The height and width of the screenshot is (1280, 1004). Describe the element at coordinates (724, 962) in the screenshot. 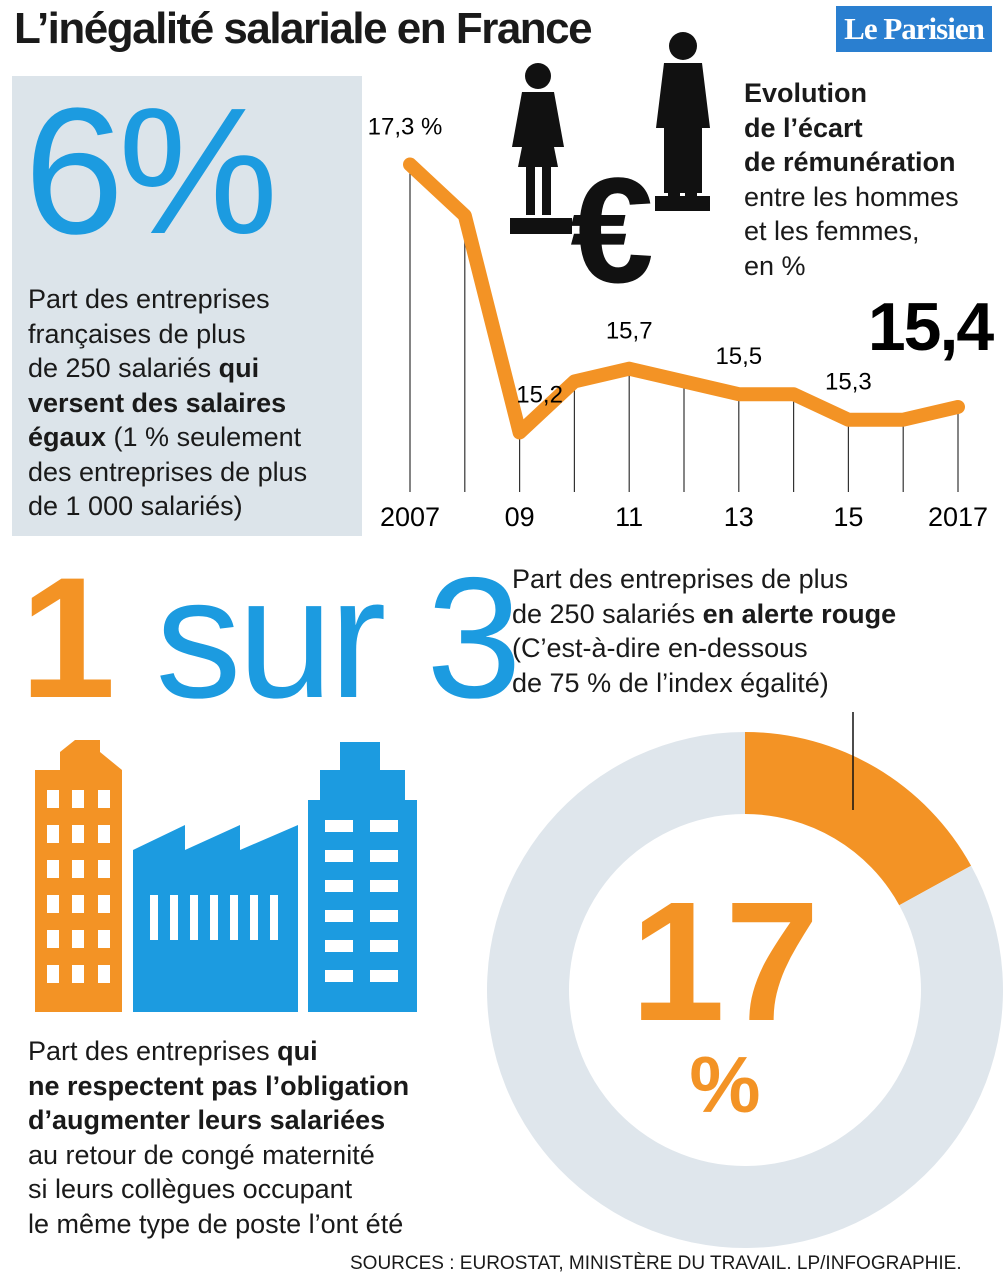

I see `value-label: 17` at that location.